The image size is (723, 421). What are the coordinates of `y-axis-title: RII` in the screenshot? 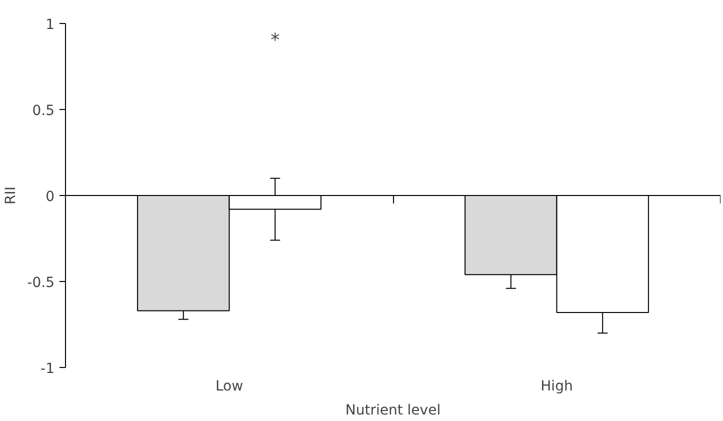 It's located at (11, 195).